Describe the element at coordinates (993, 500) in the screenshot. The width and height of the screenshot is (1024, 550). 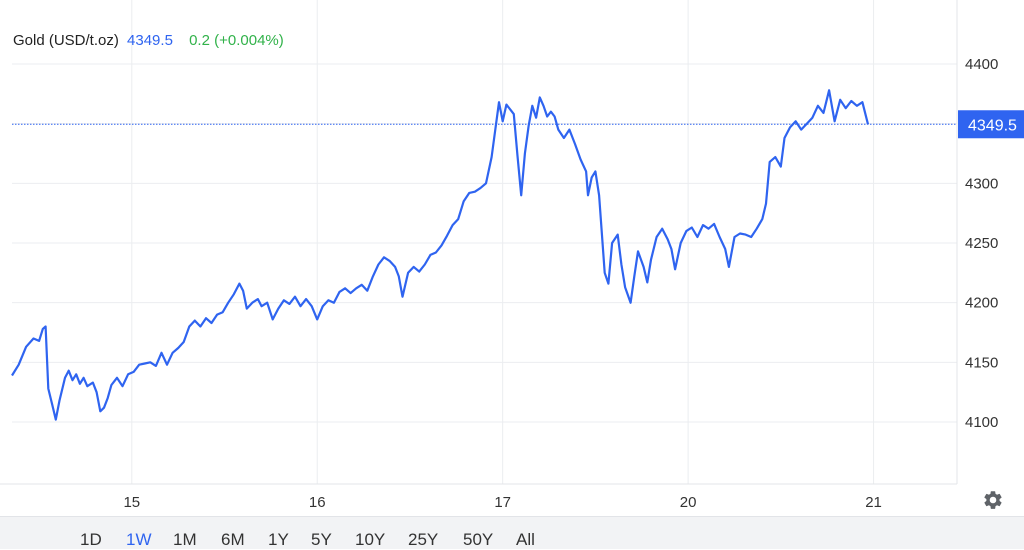
I see `gear-icon` at that location.